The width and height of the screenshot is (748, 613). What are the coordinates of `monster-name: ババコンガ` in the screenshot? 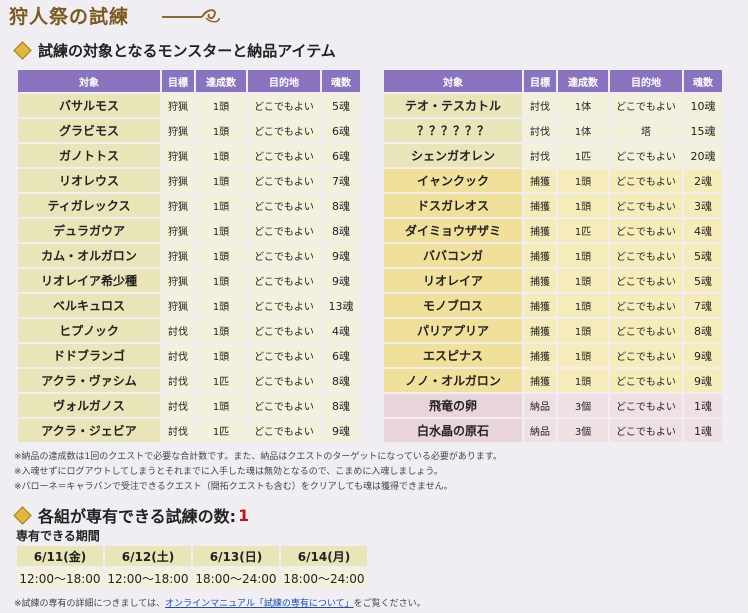 It's located at (453, 255).